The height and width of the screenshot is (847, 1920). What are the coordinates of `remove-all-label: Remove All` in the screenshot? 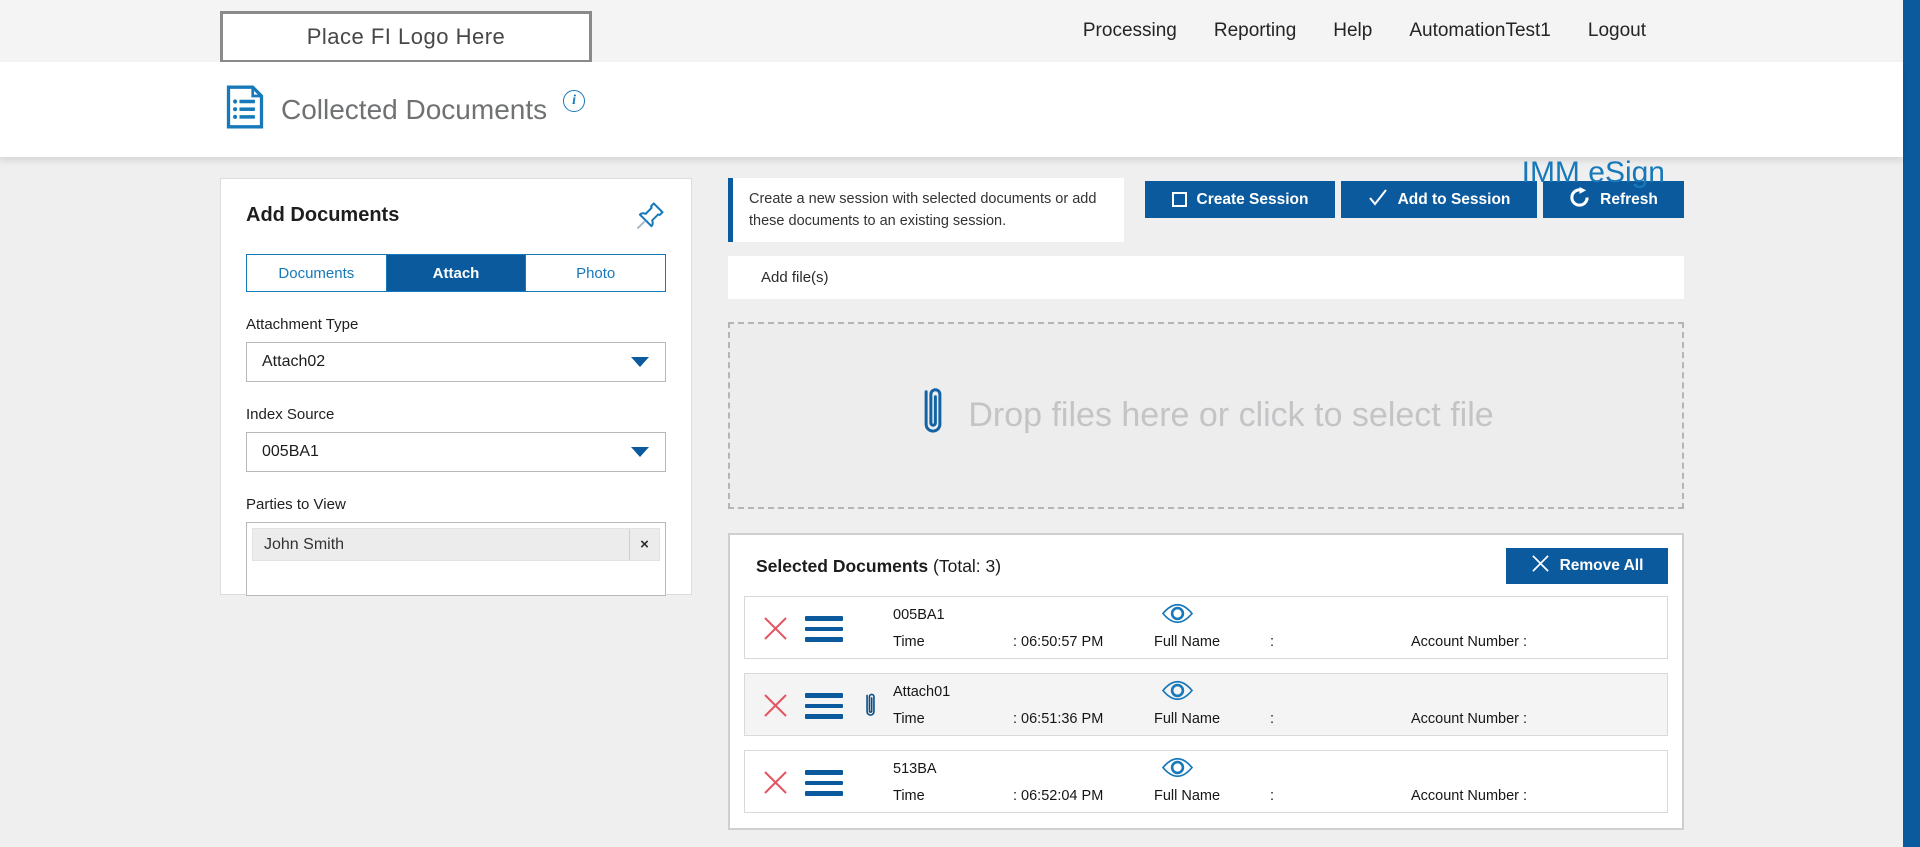 It's located at (1601, 565).